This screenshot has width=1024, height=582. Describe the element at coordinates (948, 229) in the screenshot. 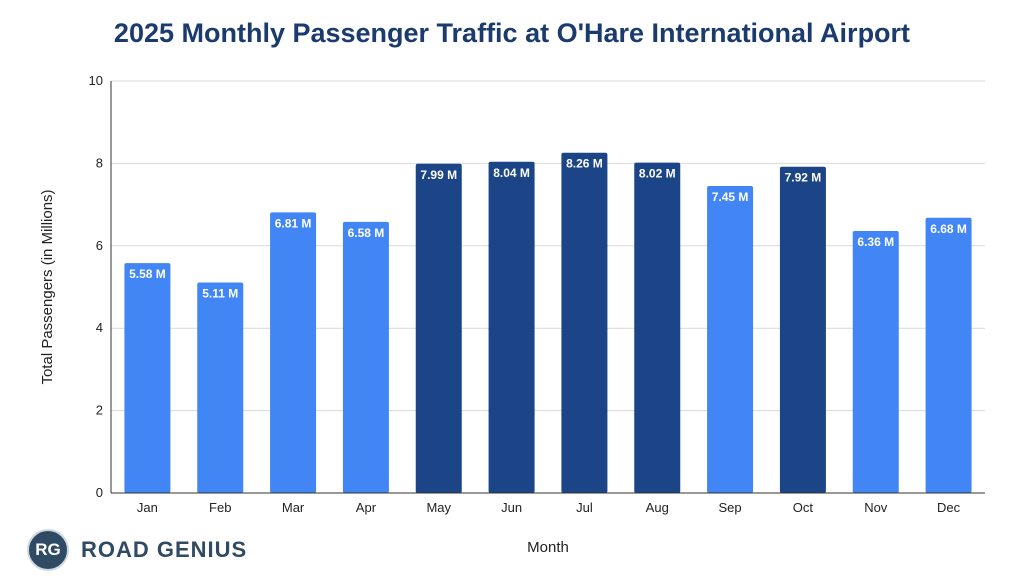

I see `data-label-dec: 6.68 M` at that location.